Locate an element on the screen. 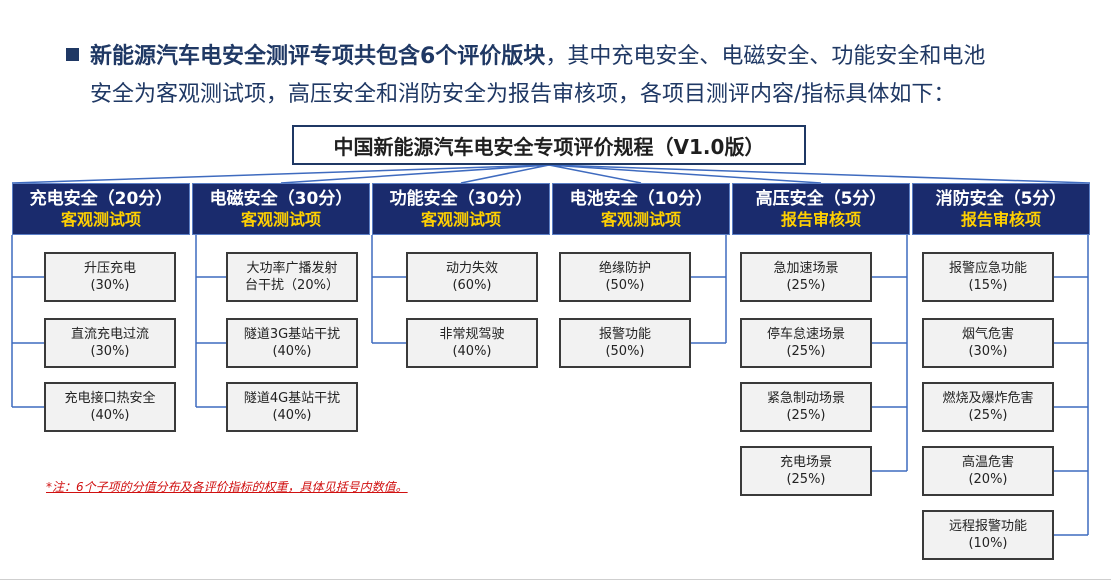  intro-line-2: 安全为客观测试项，高压安全和消防安全为报告审核项，各项目测评内容/指标具体如下： is located at coordinates (523, 94).